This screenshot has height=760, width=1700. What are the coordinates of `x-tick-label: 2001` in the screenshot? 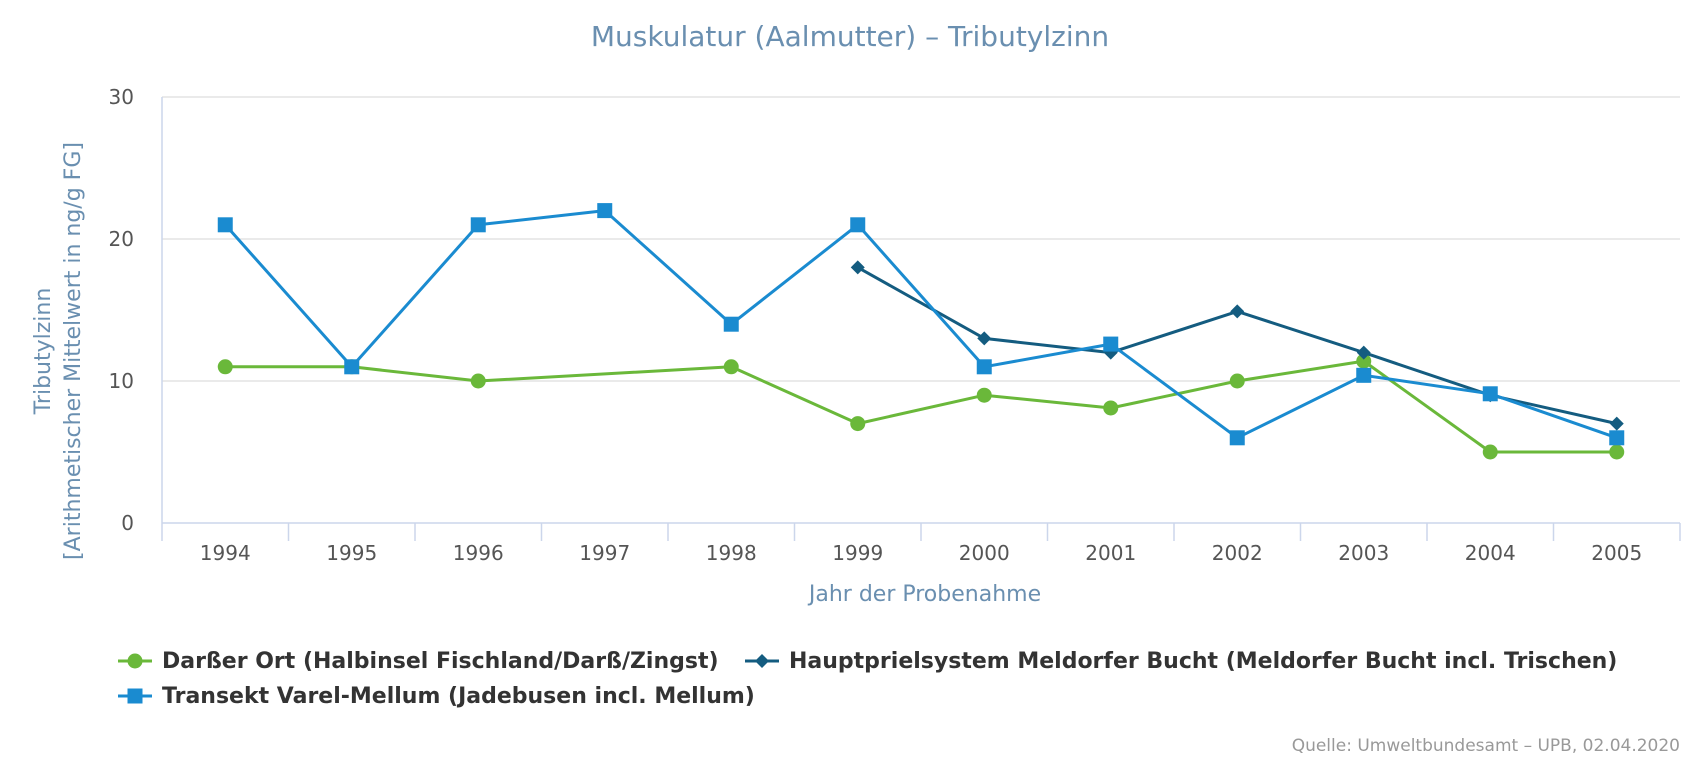 It's located at (1110, 553).